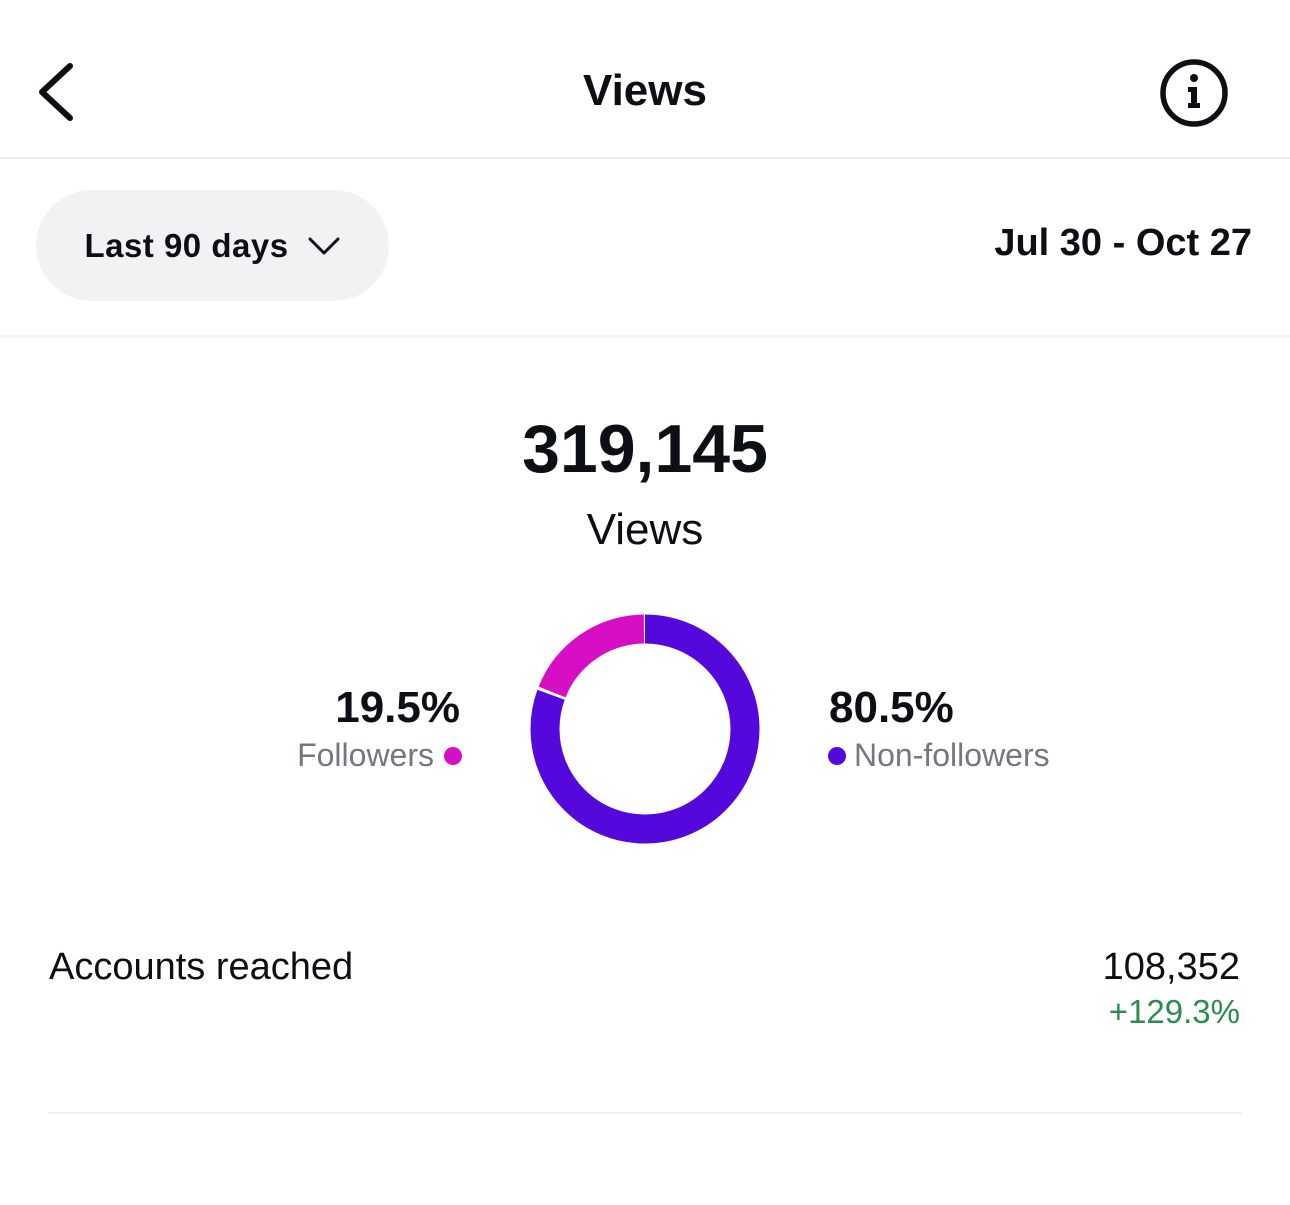 The image size is (1290, 1205). I want to click on non-followers-segment, so click(645, 729).